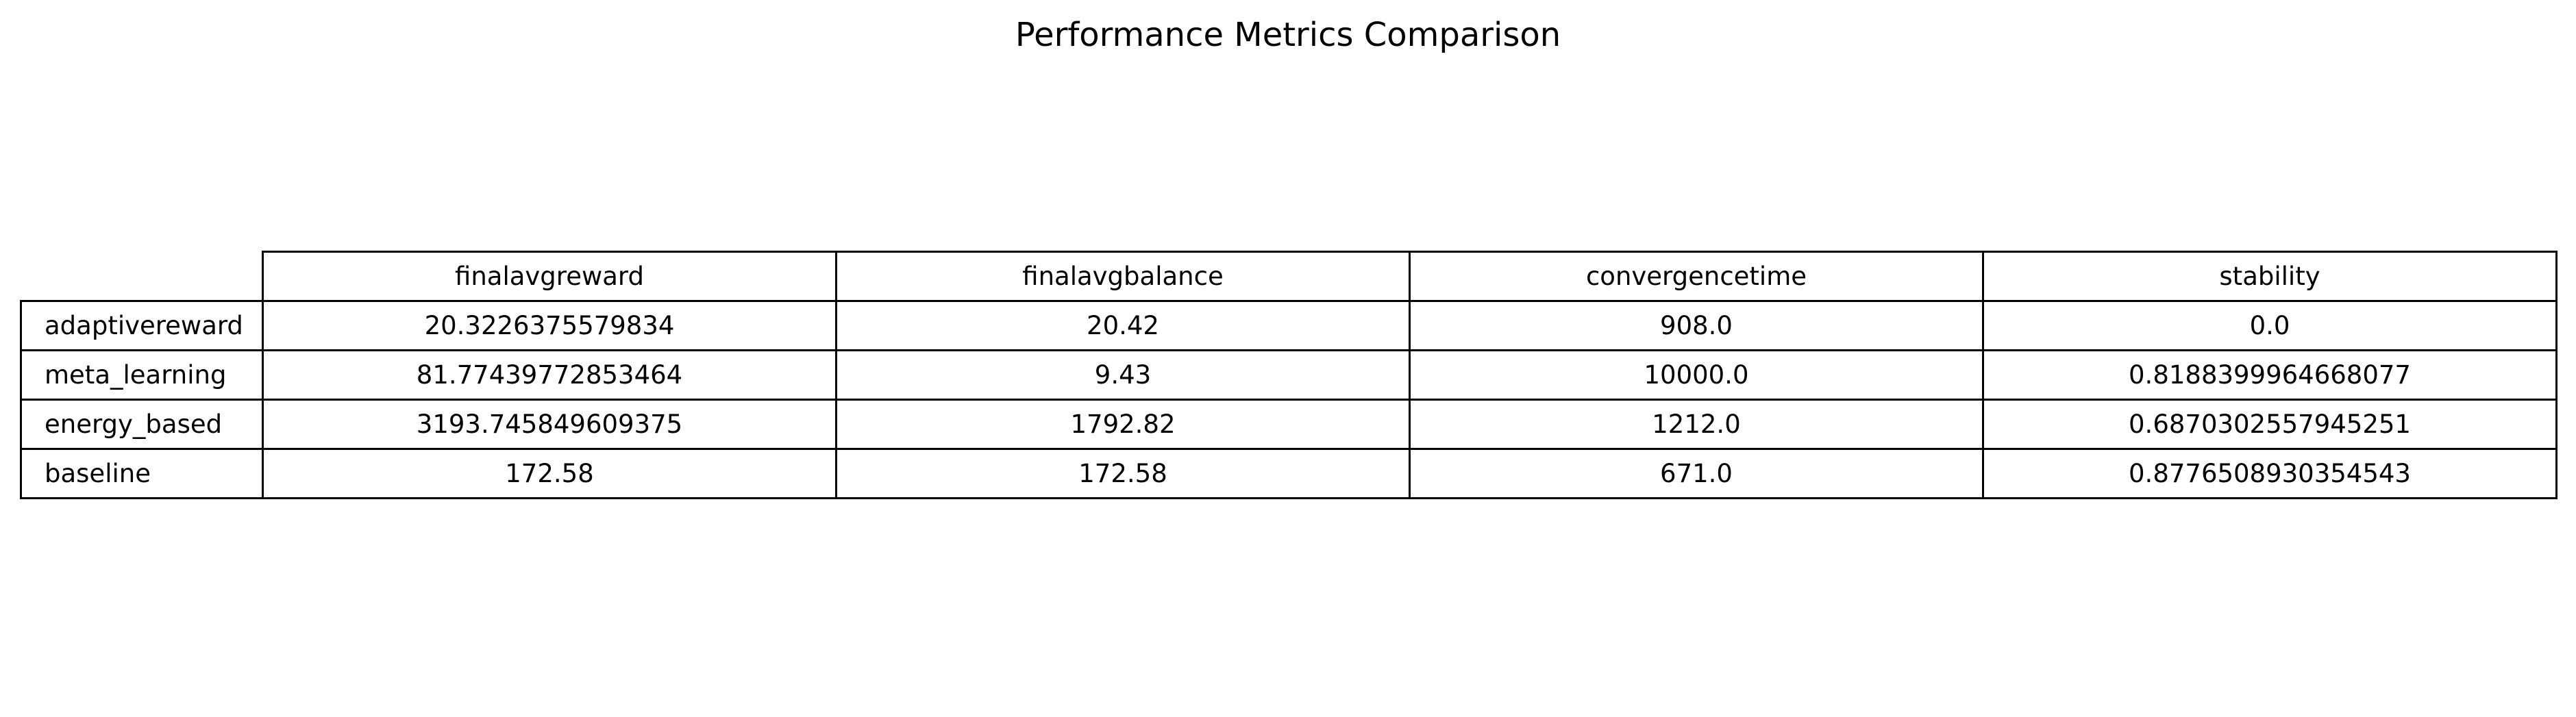 The width and height of the screenshot is (2576, 717). I want to click on row-header-meta-learning: meta_learning, so click(142, 375).